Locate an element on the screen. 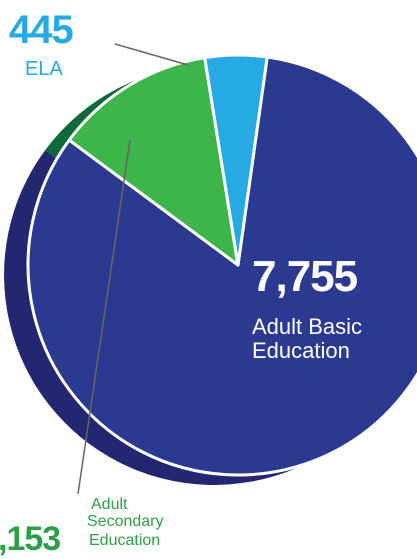 The width and height of the screenshot is (417, 559). abe-name-line2: Education is located at coordinates (301, 350).